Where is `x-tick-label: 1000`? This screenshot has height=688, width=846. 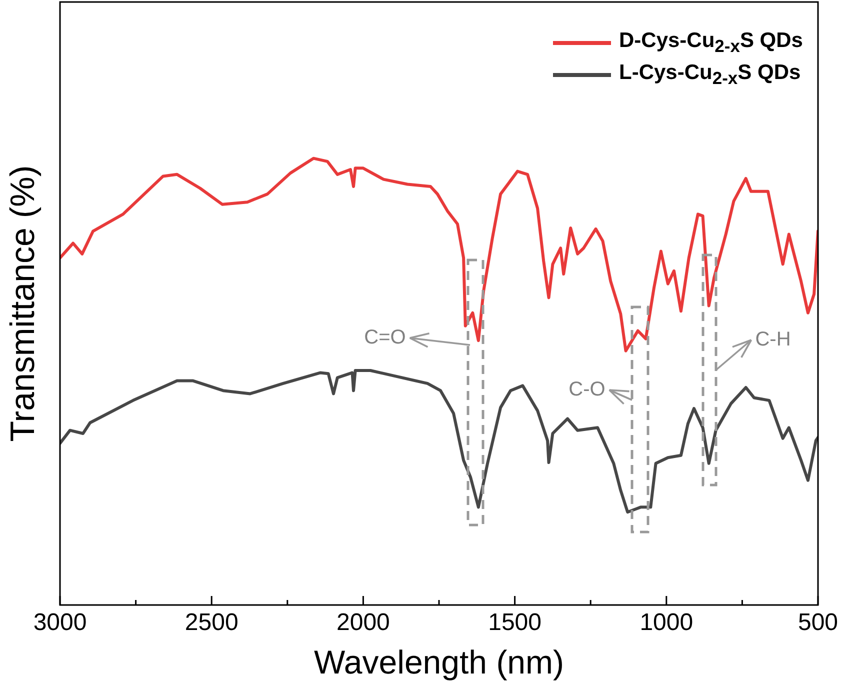 x-tick-label: 1000 is located at coordinates (667, 622).